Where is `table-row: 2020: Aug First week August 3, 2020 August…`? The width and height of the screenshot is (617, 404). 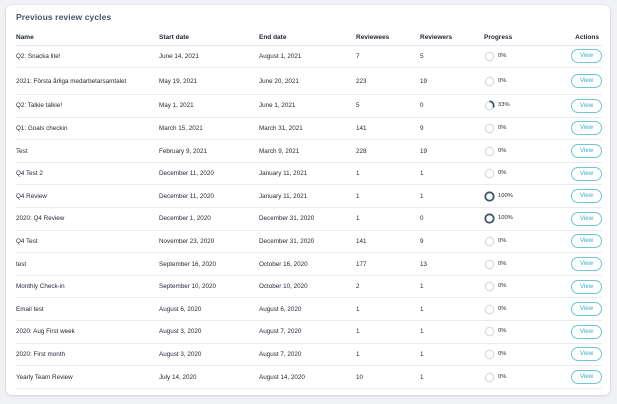 table-row: 2020: Aug First week August 3, 2020 August… is located at coordinates (309, 332).